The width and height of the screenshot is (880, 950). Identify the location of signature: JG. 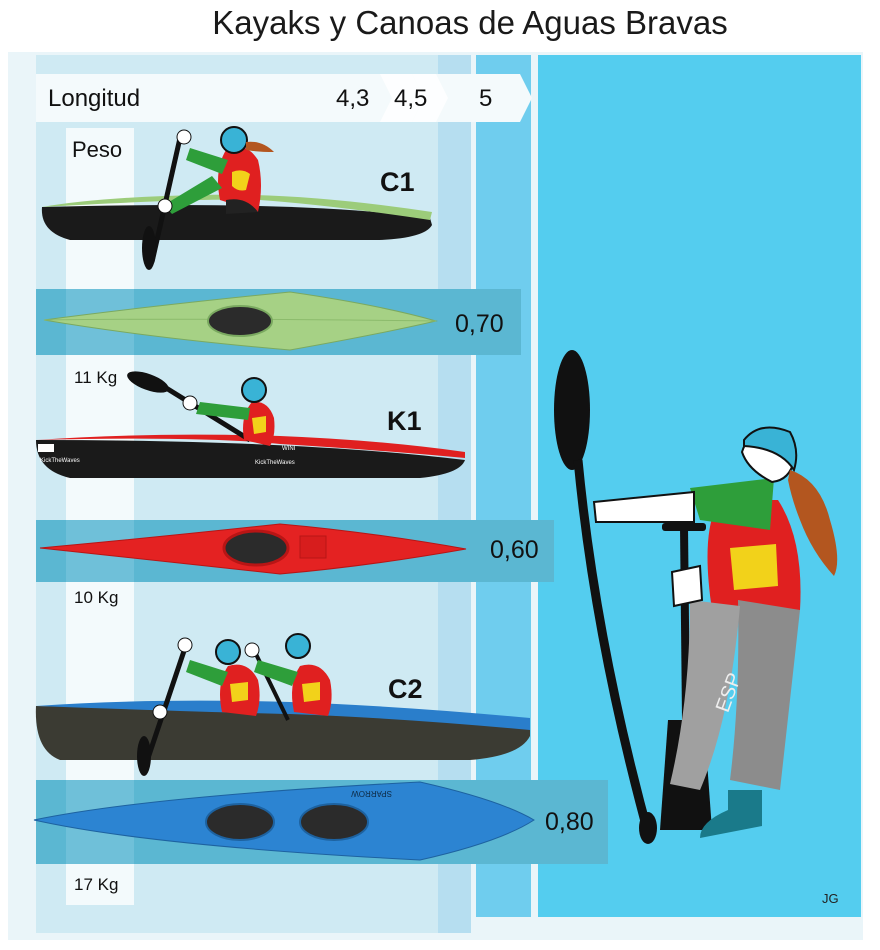
(830, 898).